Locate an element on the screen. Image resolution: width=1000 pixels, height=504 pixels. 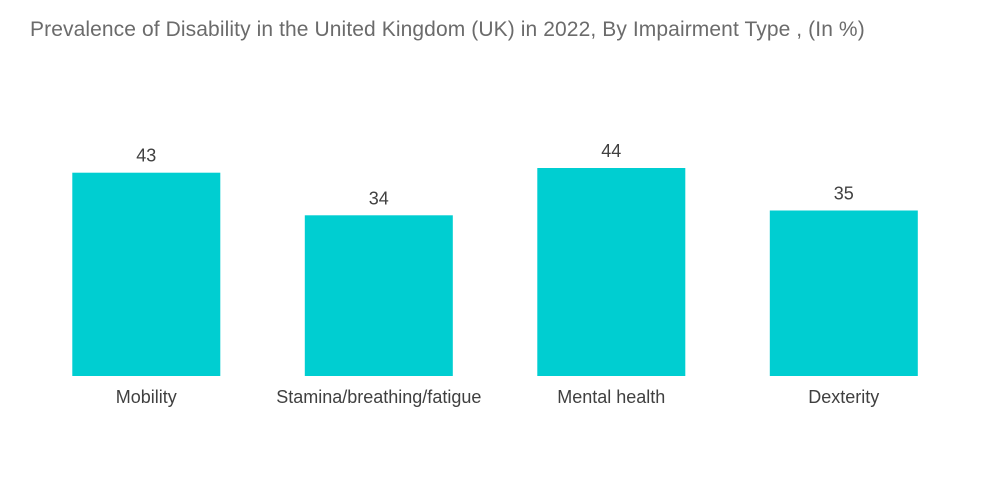
category-label: Stamina/breathing/fatigue is located at coordinates (378, 397).